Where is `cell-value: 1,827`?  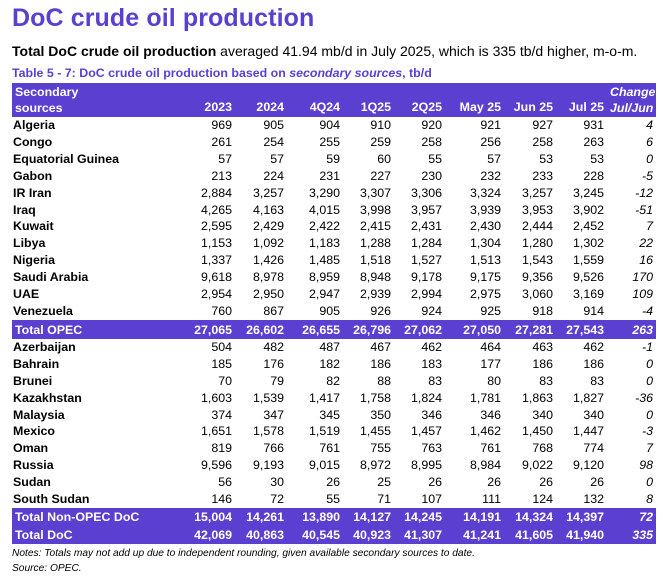 cell-value: 1,827 is located at coordinates (588, 397).